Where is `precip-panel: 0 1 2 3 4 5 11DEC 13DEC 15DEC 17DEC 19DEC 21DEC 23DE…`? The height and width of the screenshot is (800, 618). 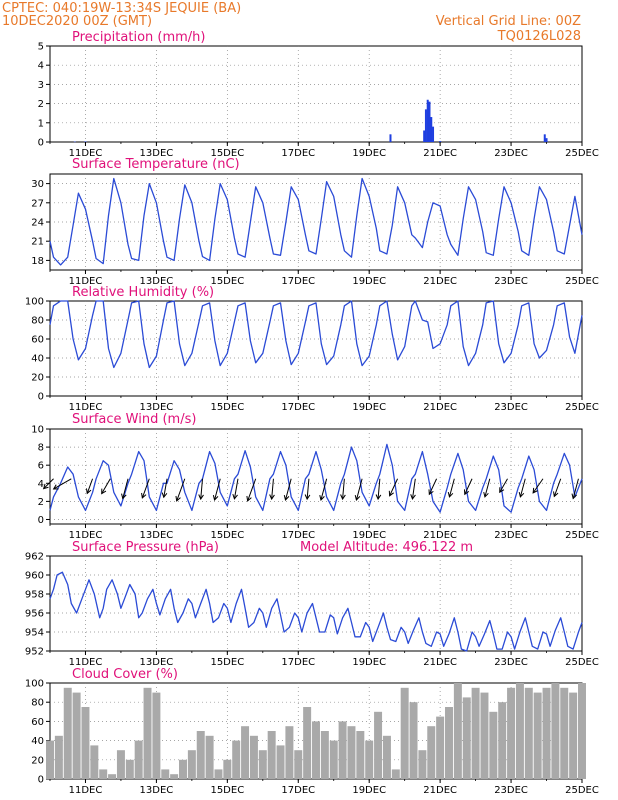
precip-panel: 0 1 2 3 4 5 11DEC 13DEC 15DEC 17DEC 19DEC 21DEC 23DE… is located at coordinates (318, 101).